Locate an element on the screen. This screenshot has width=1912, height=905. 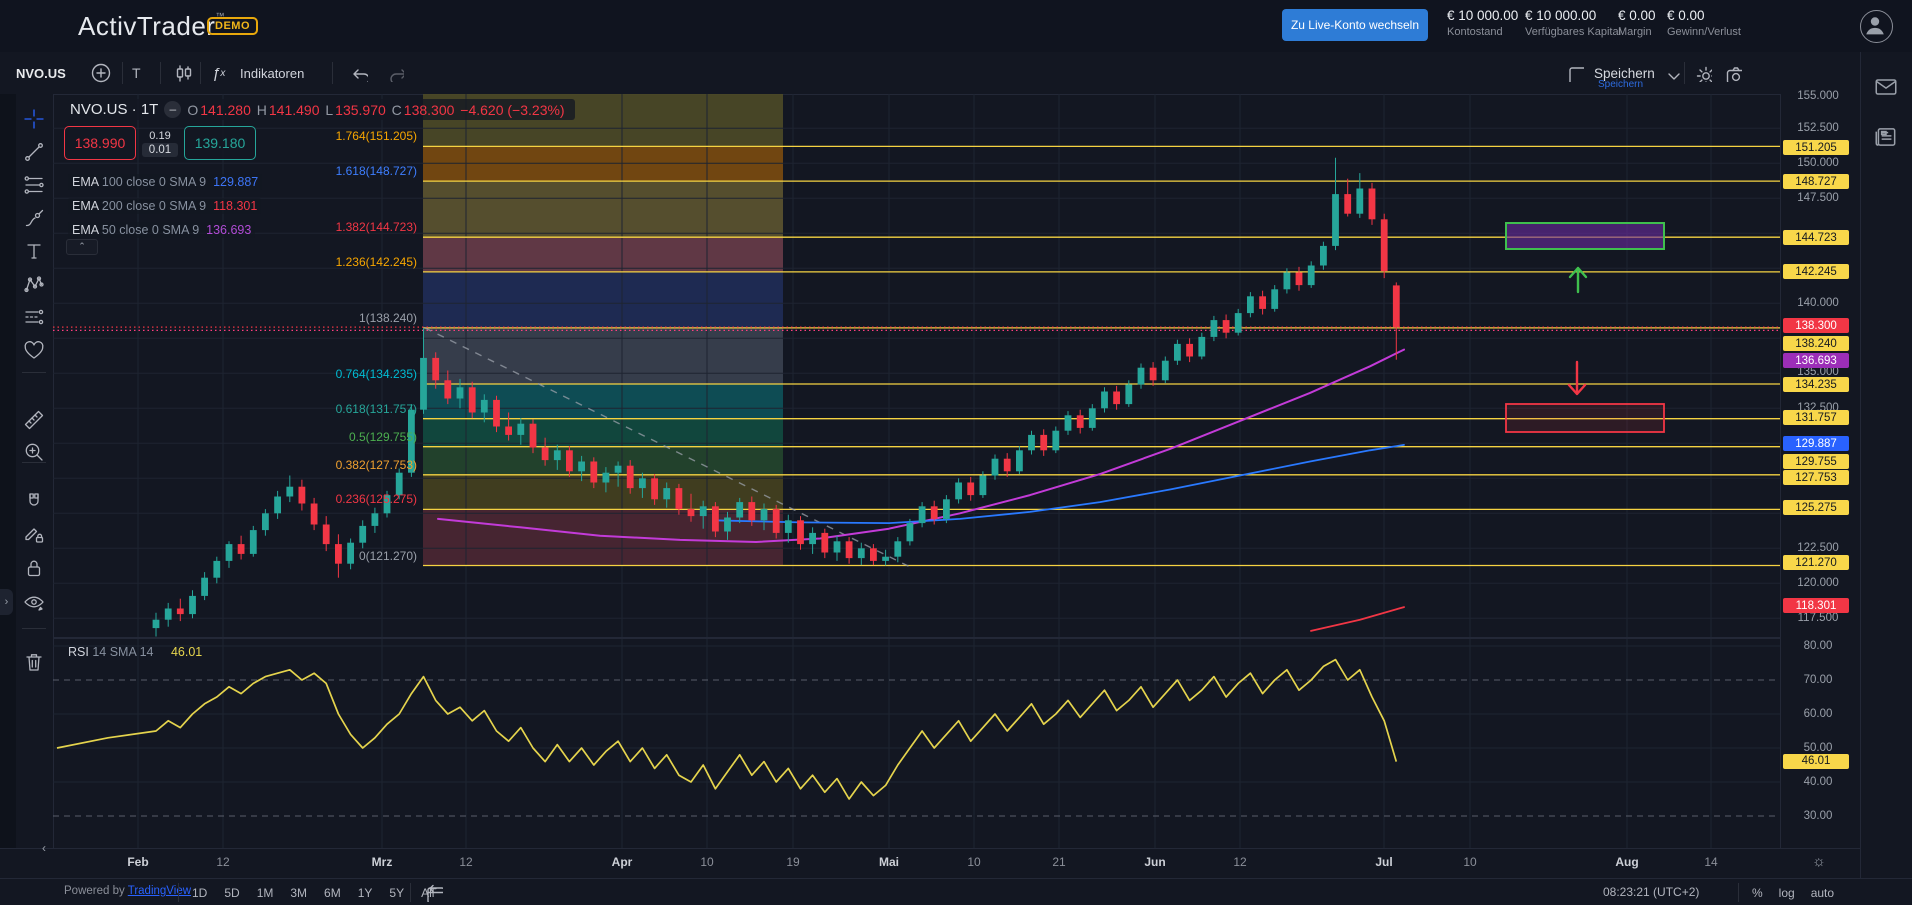
undo-icon is located at coordinates (359, 73).